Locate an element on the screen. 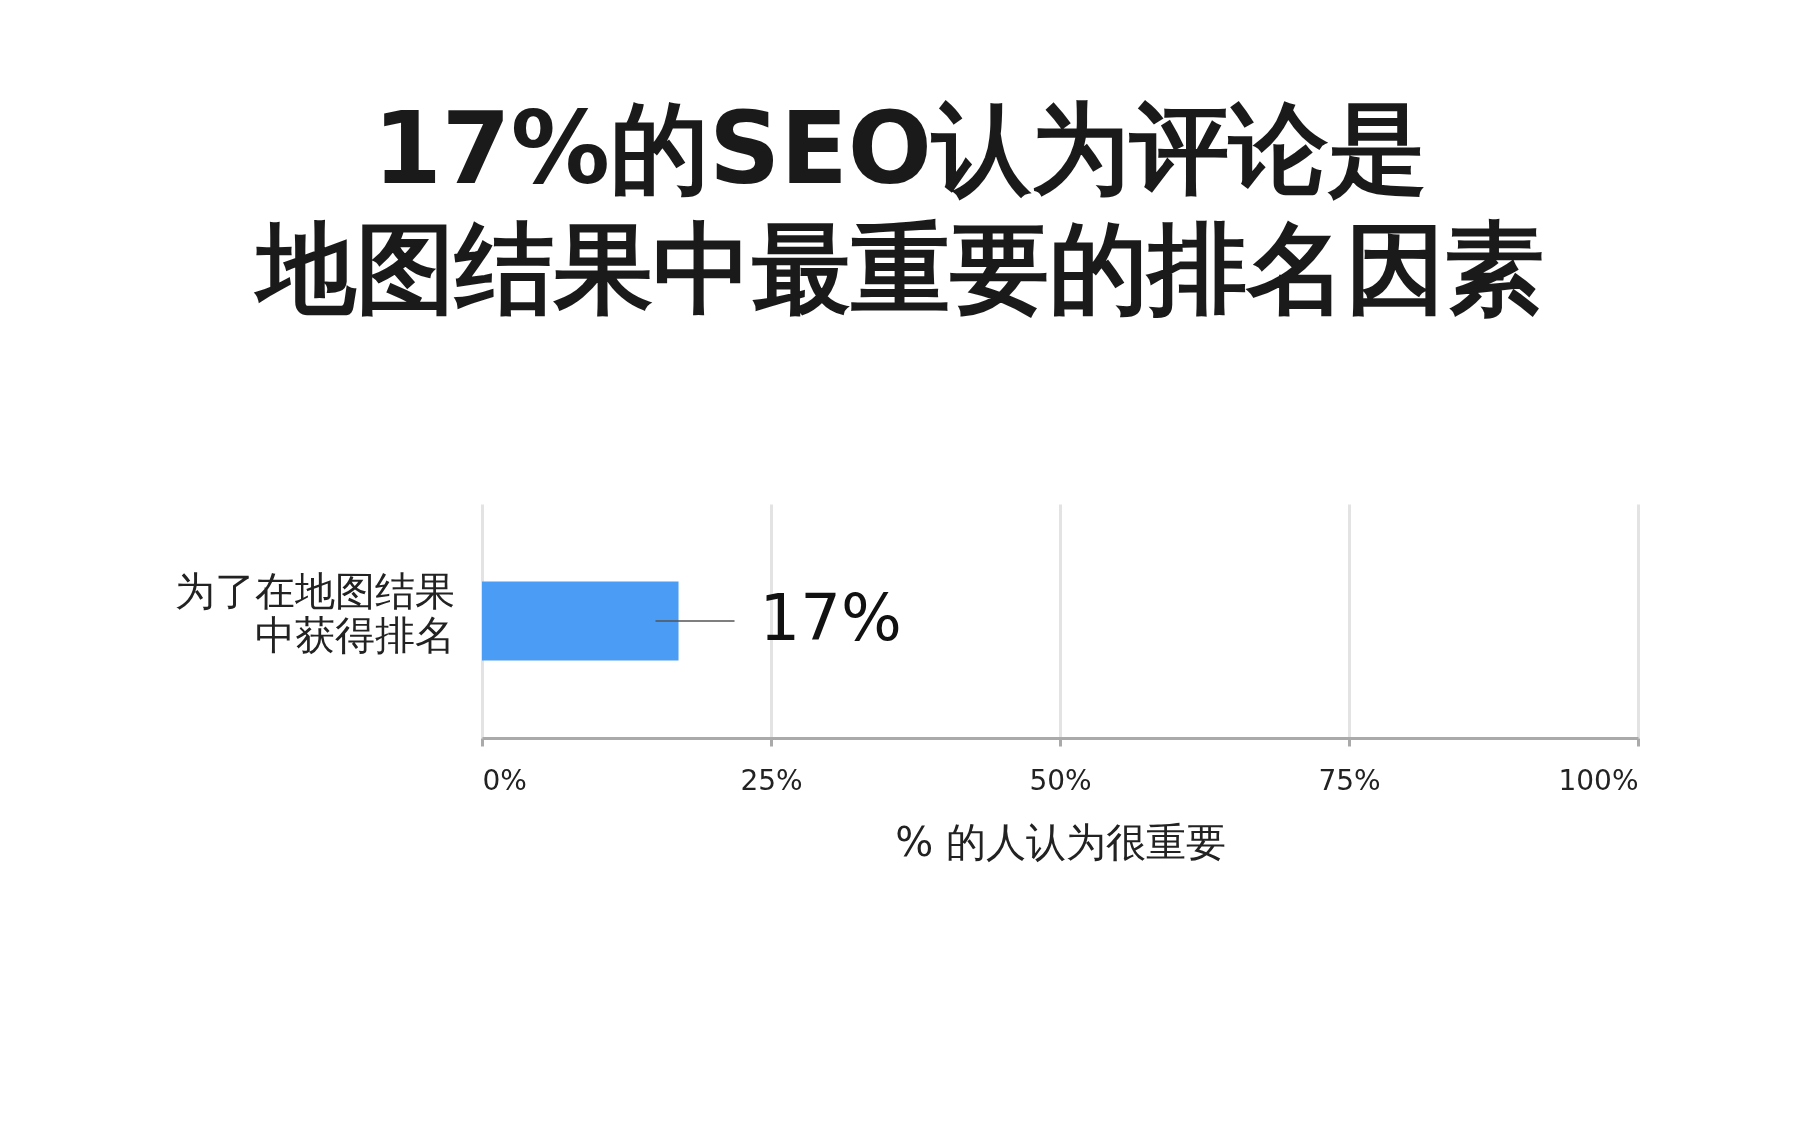 This screenshot has width=1800, height=1138. data-label: 17% is located at coordinates (830, 618).